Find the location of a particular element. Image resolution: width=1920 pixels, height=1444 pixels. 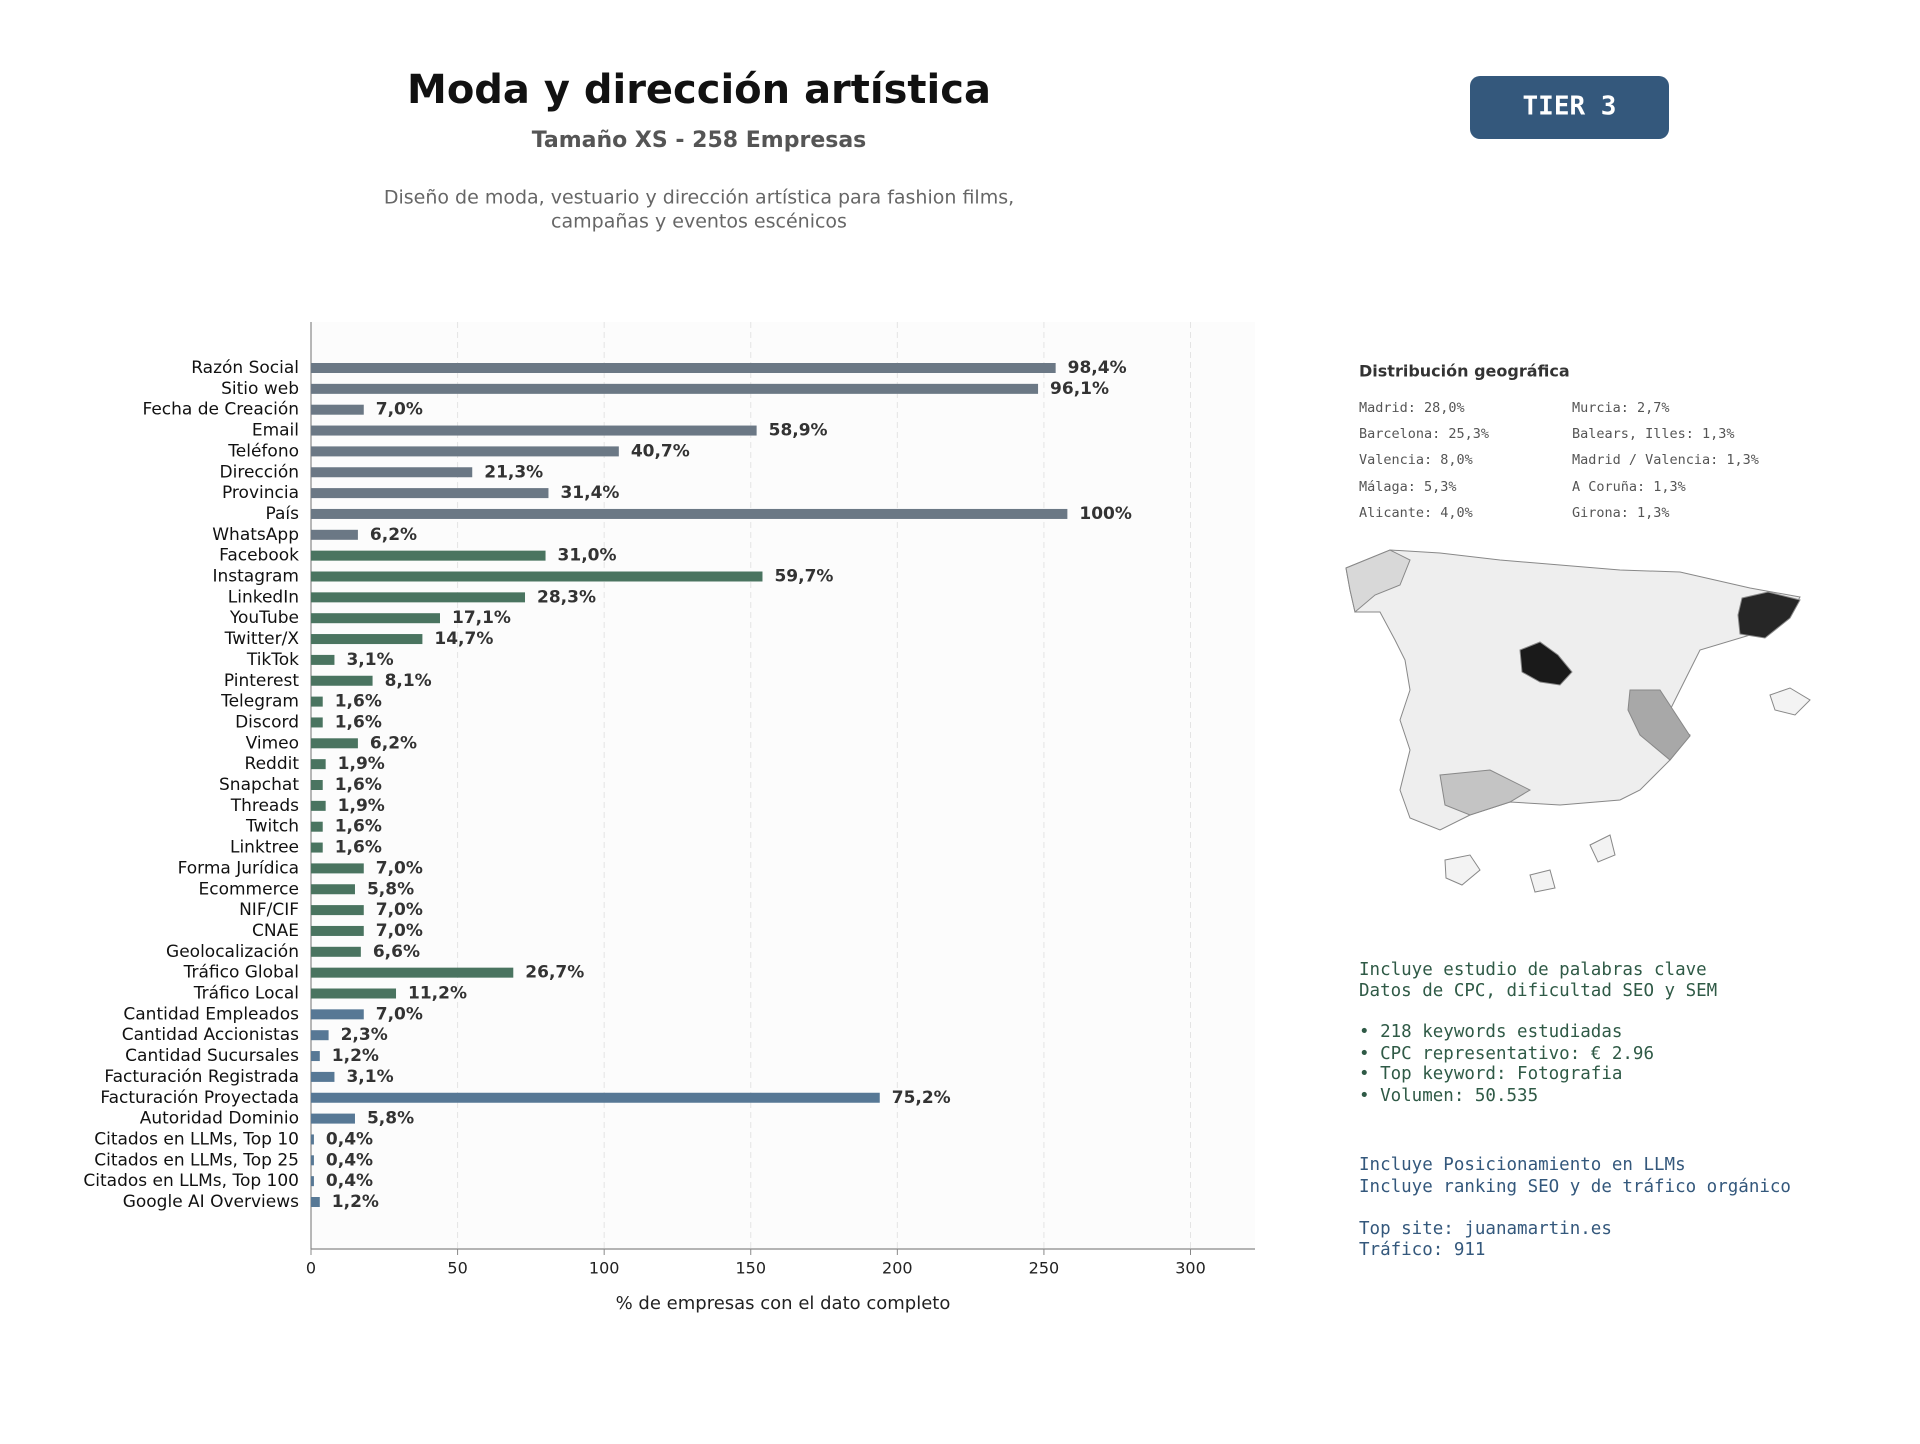

geo-item: Madrid / Valencia: 1,3% is located at coordinates (1665, 460).